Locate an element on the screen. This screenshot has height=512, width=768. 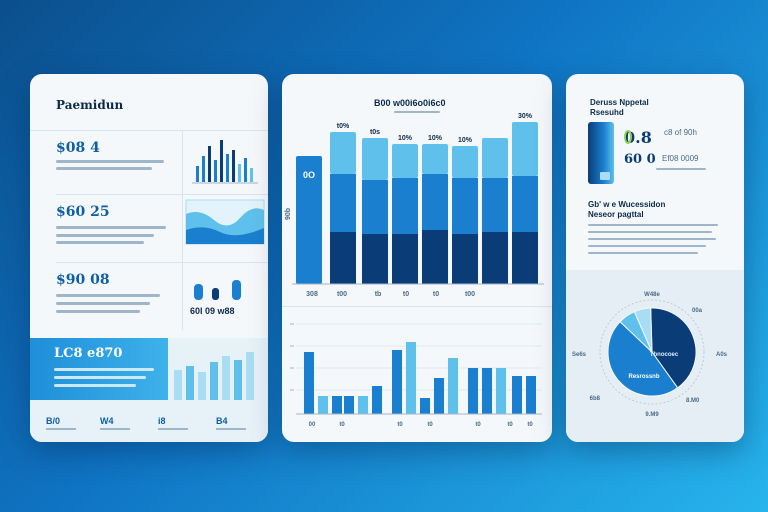
right-figure-2: 60 0 is located at coordinates (640, 159).